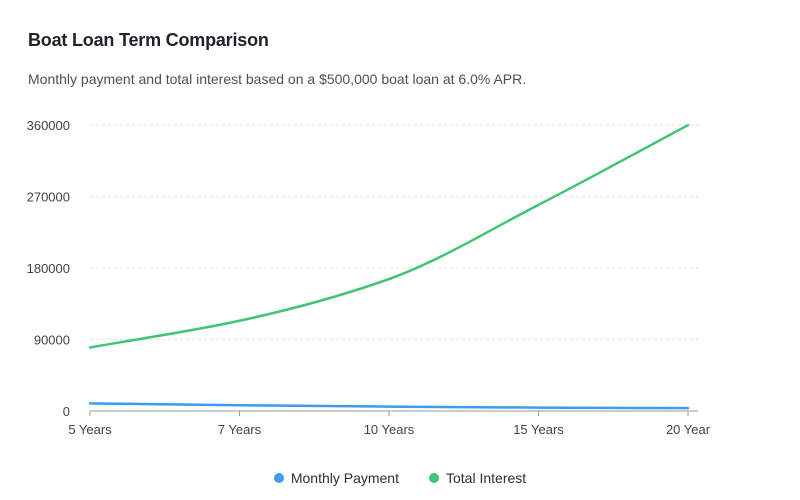 Image resolution: width=800 pixels, height=500 pixels. Describe the element at coordinates (434, 478) in the screenshot. I see `legend-dot-total-interest` at that location.